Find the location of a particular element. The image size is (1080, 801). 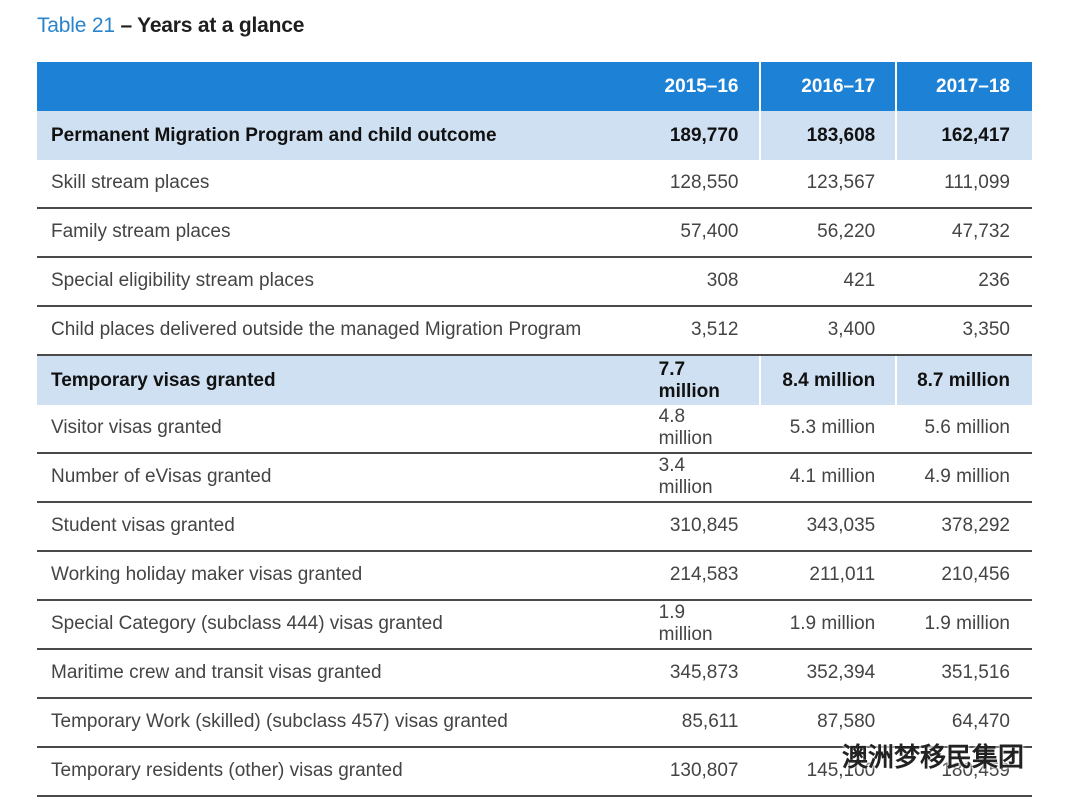

row-value: 85,611 is located at coordinates (710, 721).